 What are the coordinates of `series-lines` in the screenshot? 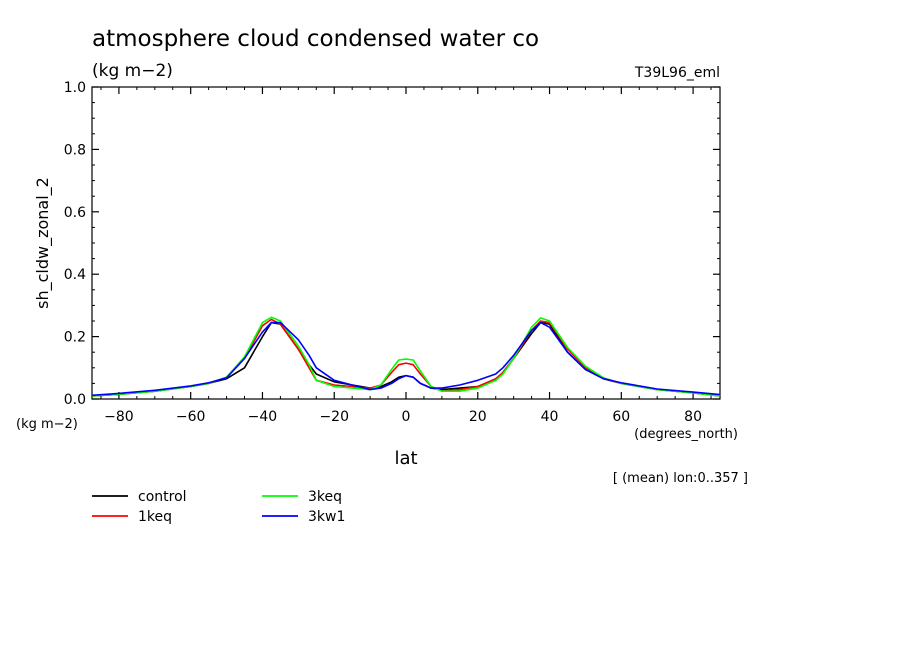 It's located at (406, 356).